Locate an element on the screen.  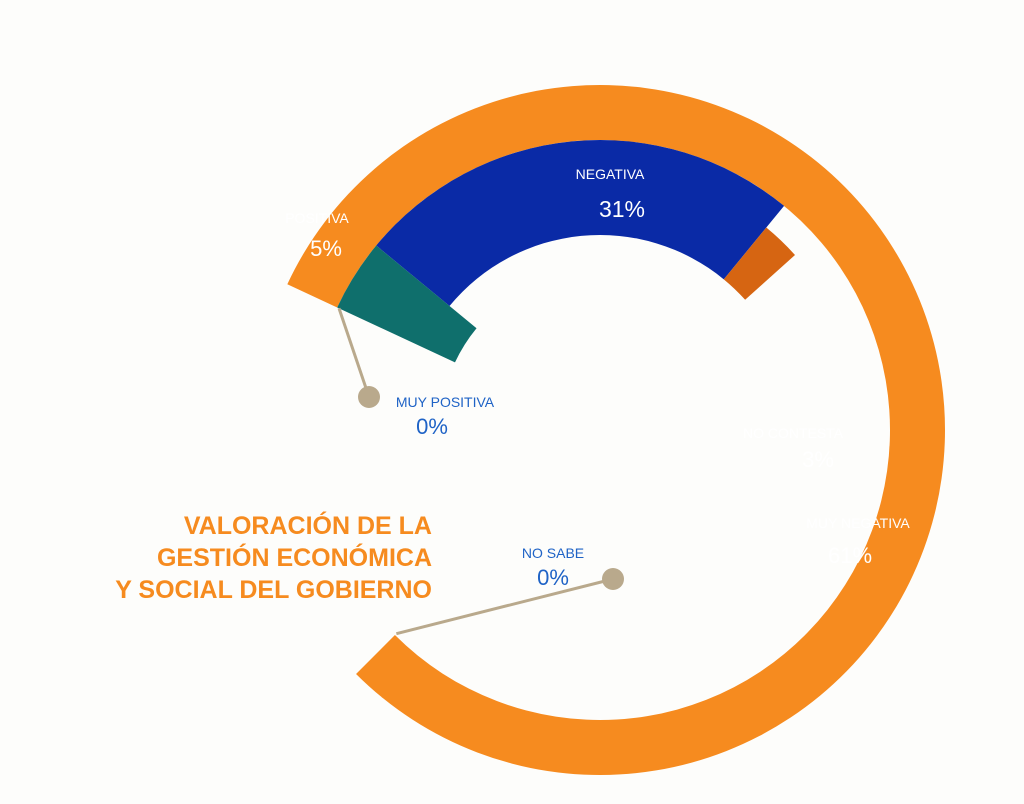
value-muy-negativa: 61% is located at coordinates (850, 555).